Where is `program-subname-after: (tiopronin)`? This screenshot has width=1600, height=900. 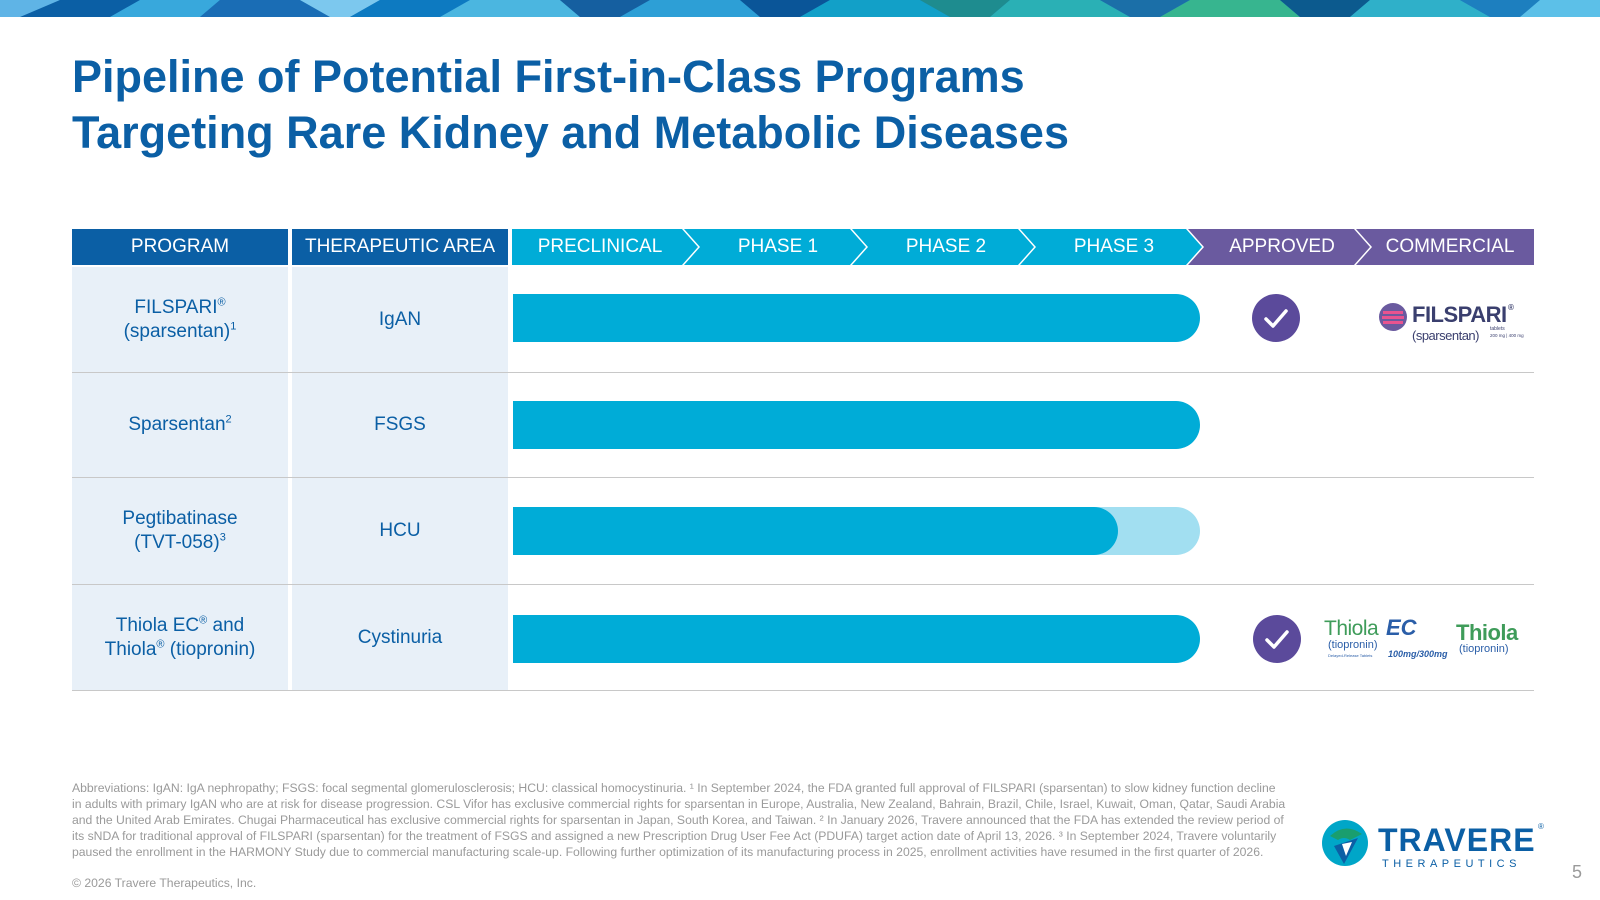
program-subname-after: (tiopronin) is located at coordinates (210, 649).